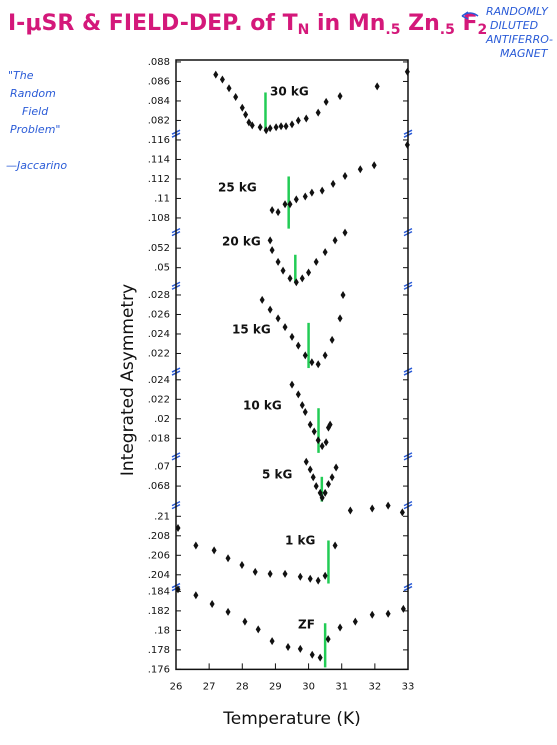 This screenshot has height=745, width=557. Describe the element at coordinates (275, 686) in the screenshot. I see `x-tick-label: 29` at that location.